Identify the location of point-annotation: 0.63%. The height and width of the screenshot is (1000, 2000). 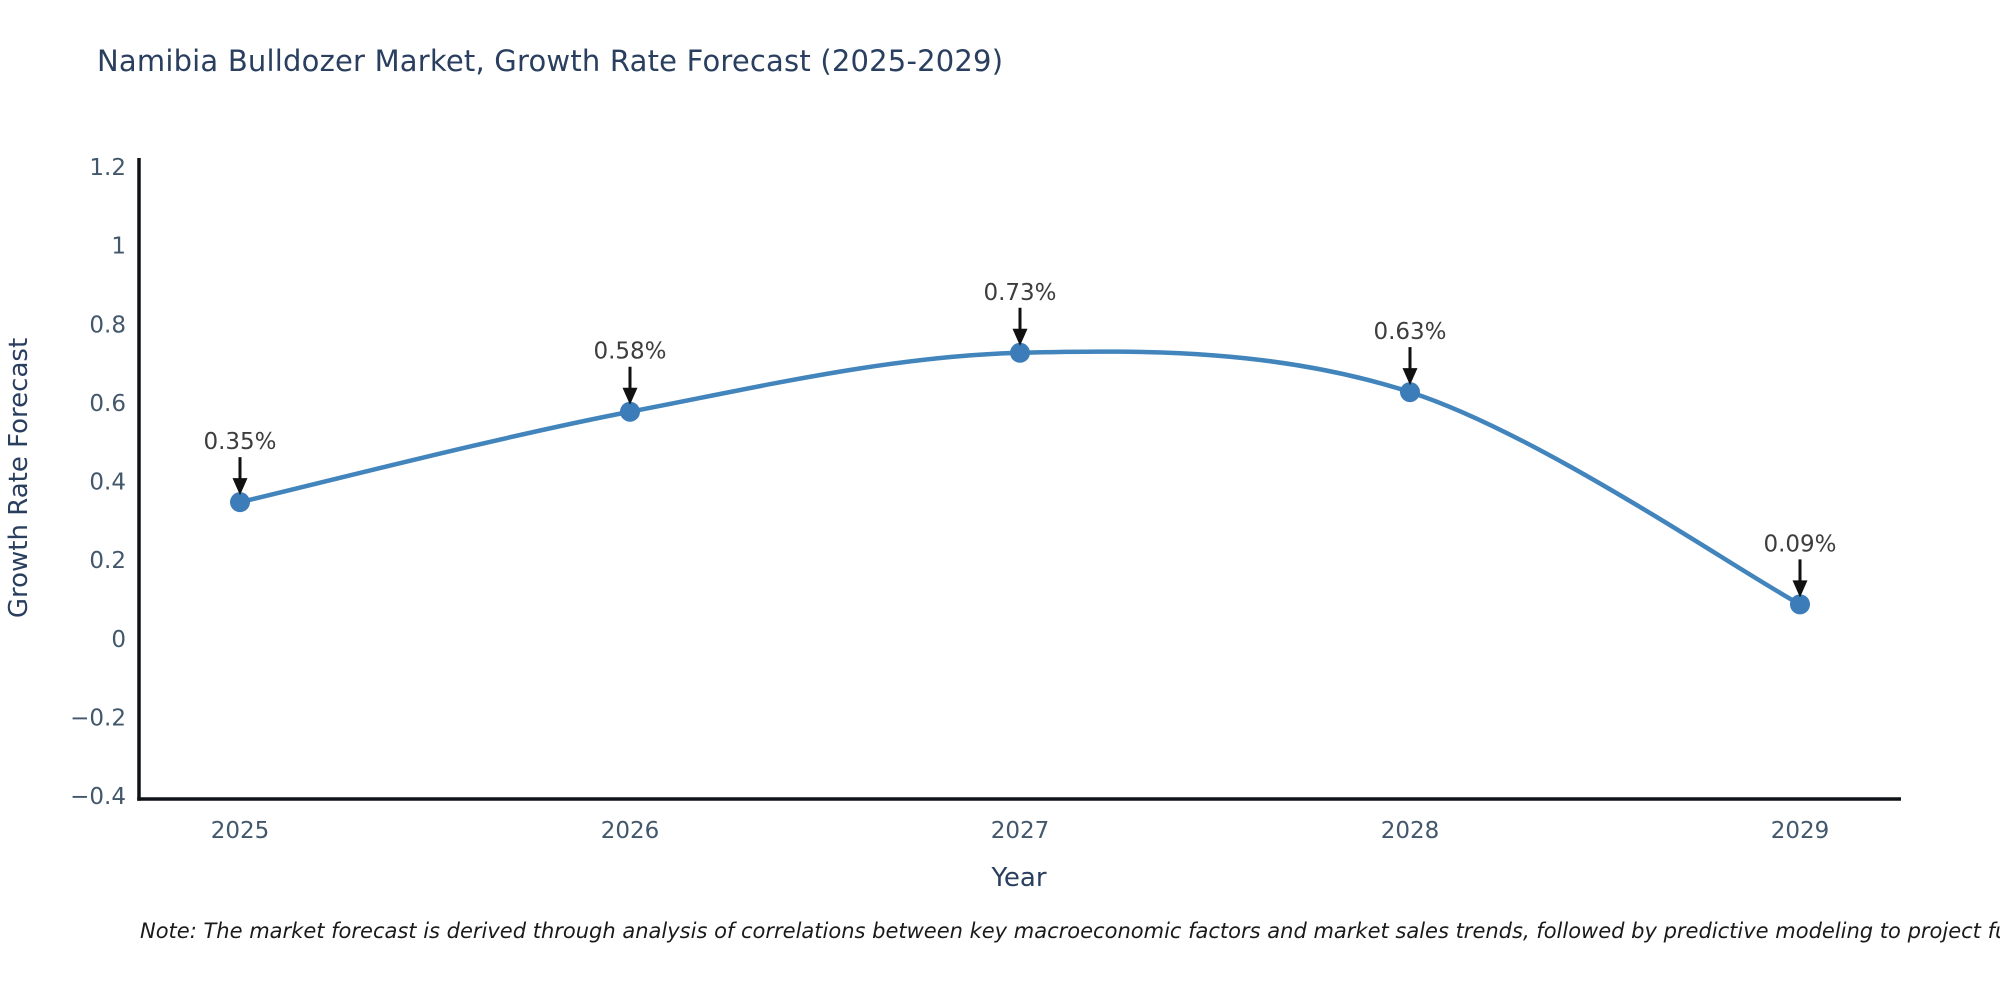
(1409, 332).